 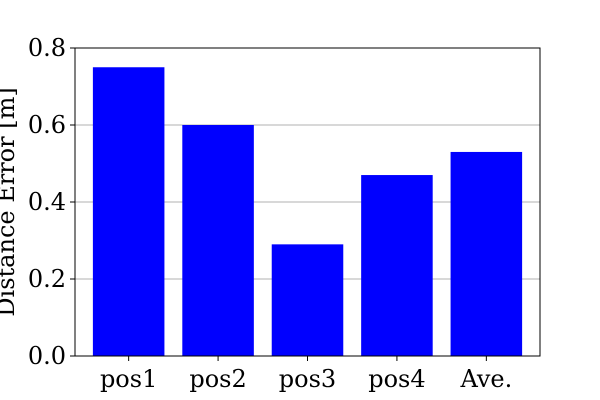 What do you see at coordinates (218, 240) in the screenshot?
I see `bar-pos2` at bounding box center [218, 240].